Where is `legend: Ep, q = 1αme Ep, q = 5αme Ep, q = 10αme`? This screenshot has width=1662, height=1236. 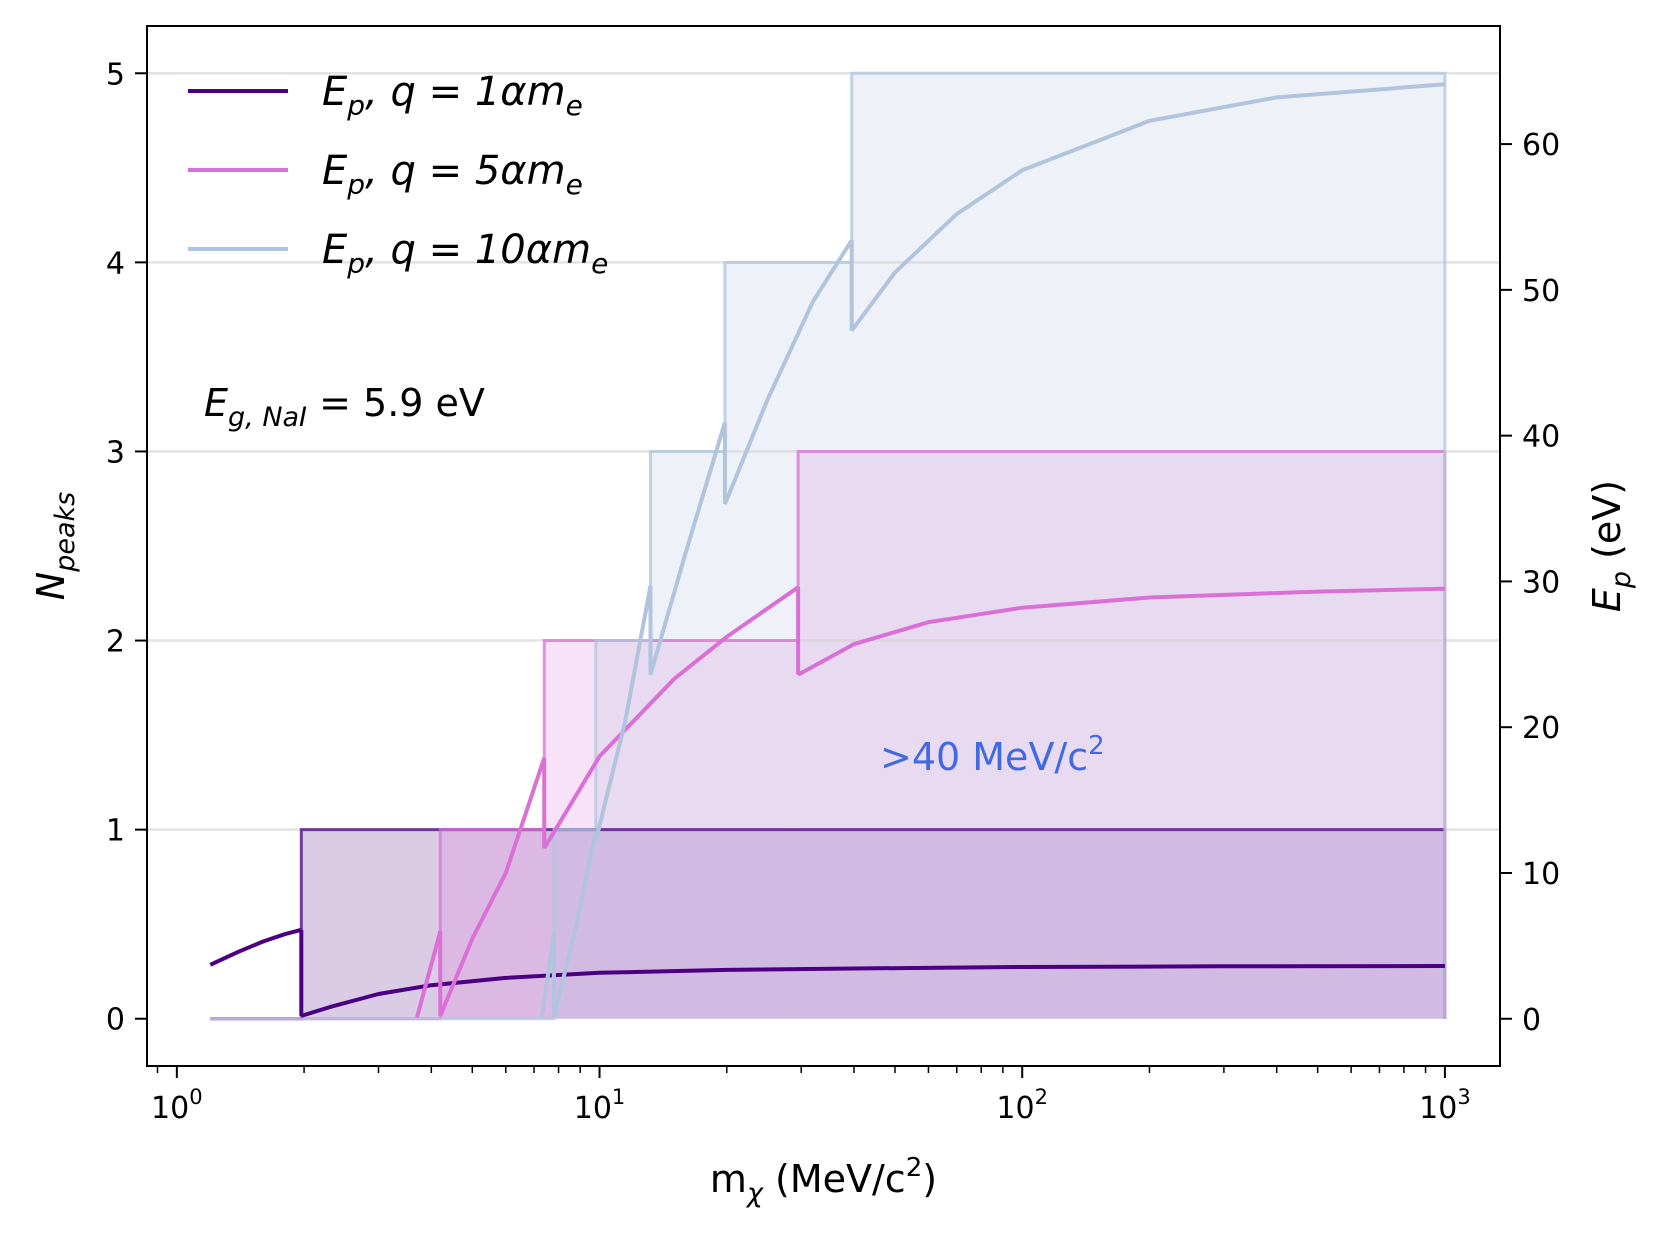 legend: Ep, q = 1αme Ep, q = 5αme Ep, q = 10αme is located at coordinates (398, 174).